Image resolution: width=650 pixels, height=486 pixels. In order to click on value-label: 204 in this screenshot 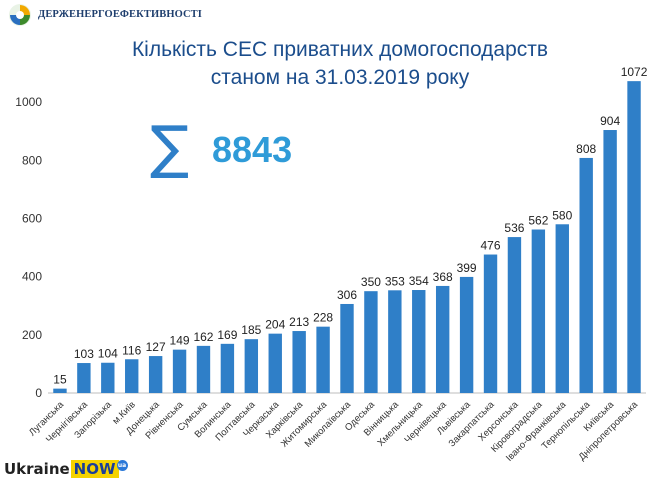, I will do `click(275, 325)`.